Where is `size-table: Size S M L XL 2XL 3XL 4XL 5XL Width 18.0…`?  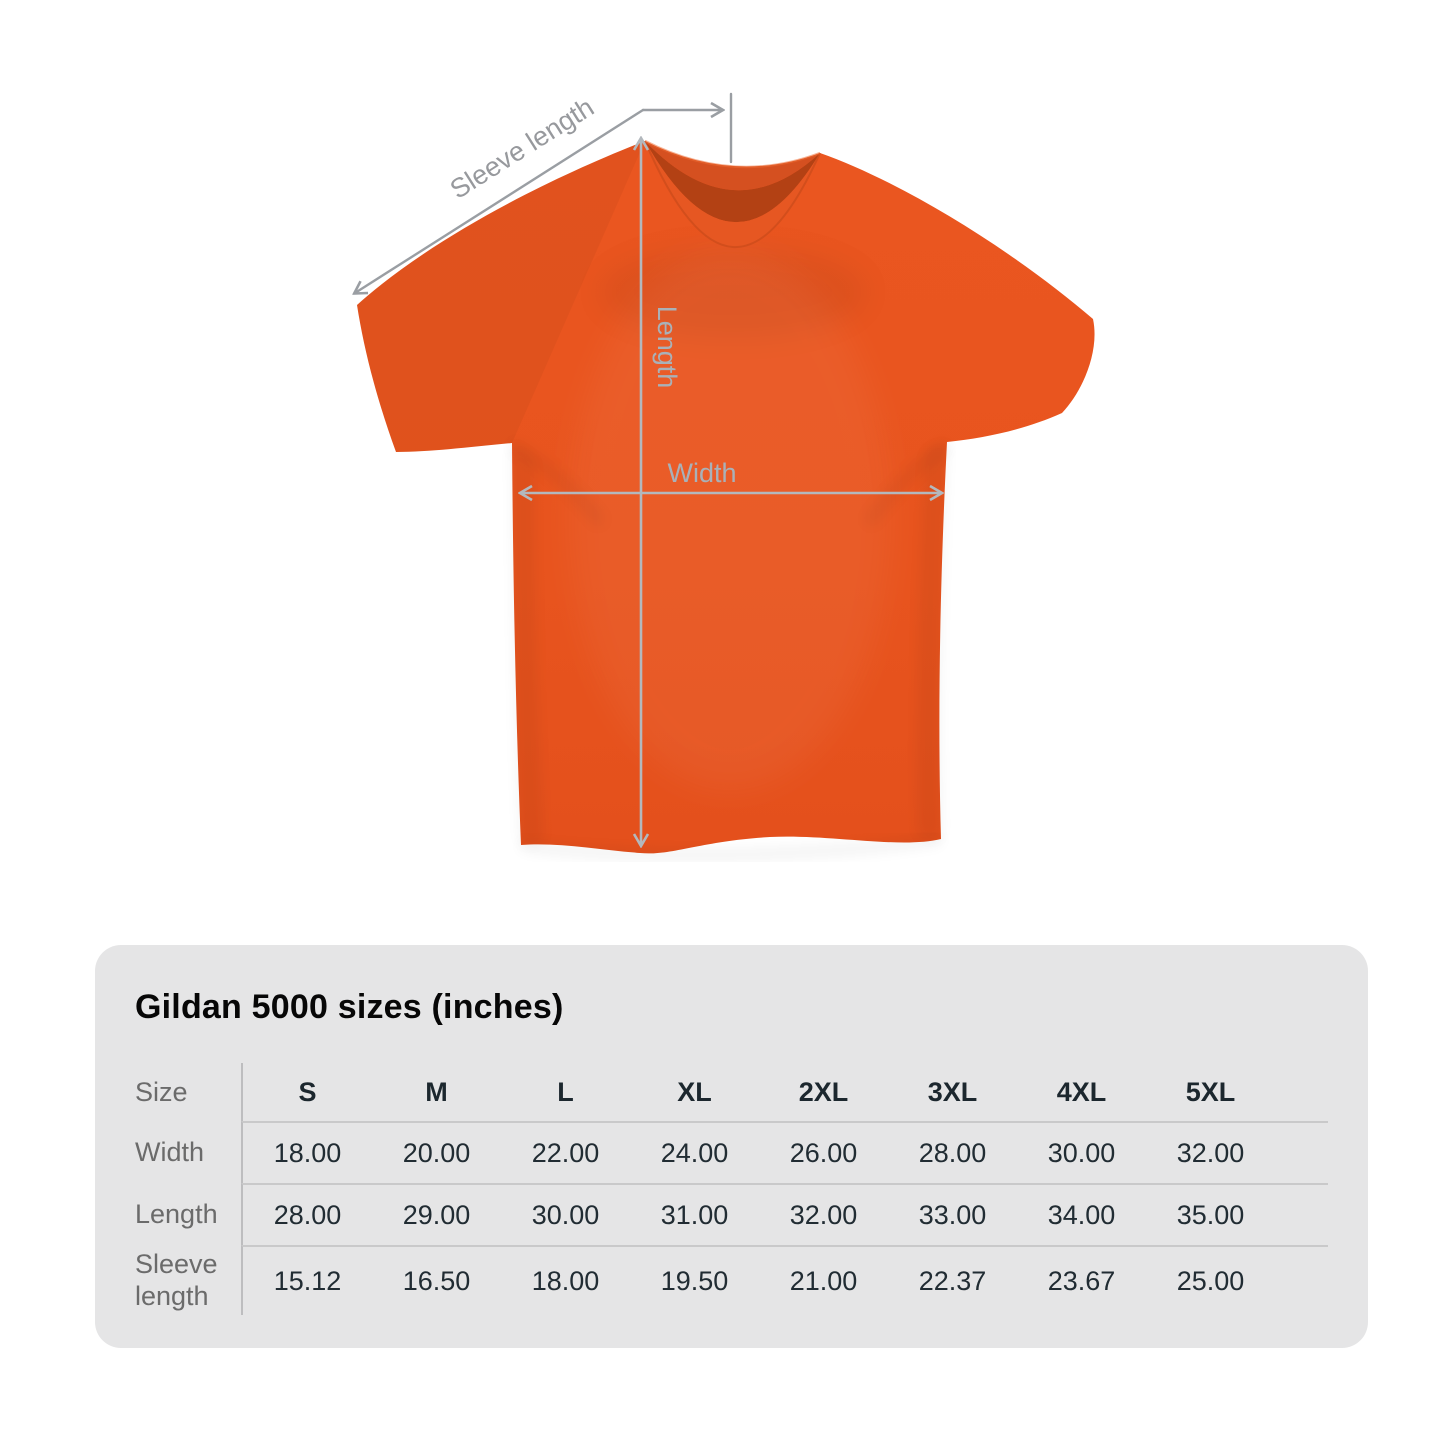
size-table: Size S M L XL 2XL 3XL 4XL 5XL Width 18.0… is located at coordinates (731, 1189).